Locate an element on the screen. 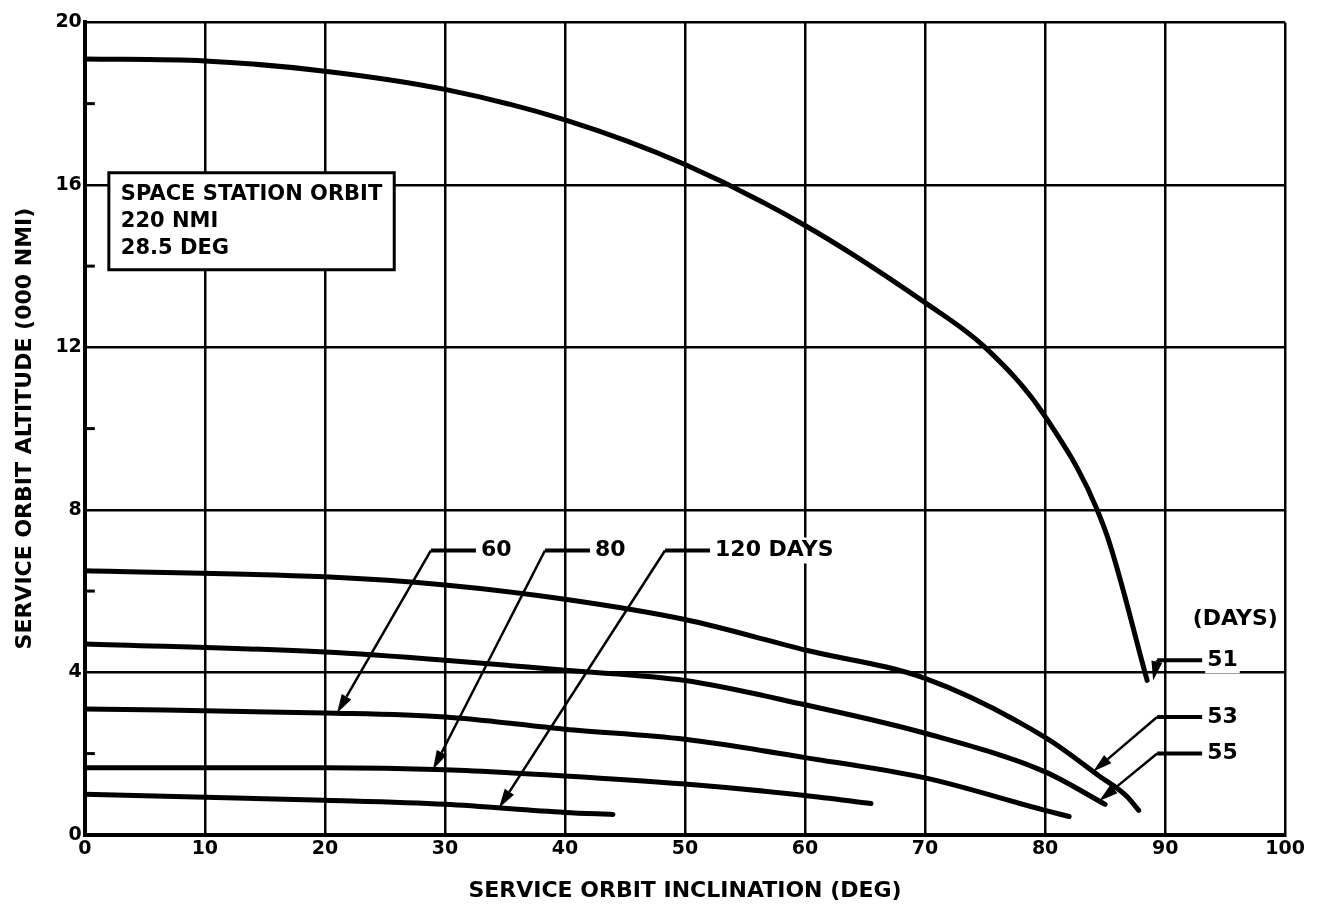 The image size is (1319, 924). x-tick-label: 90 is located at coordinates (1165, 847).